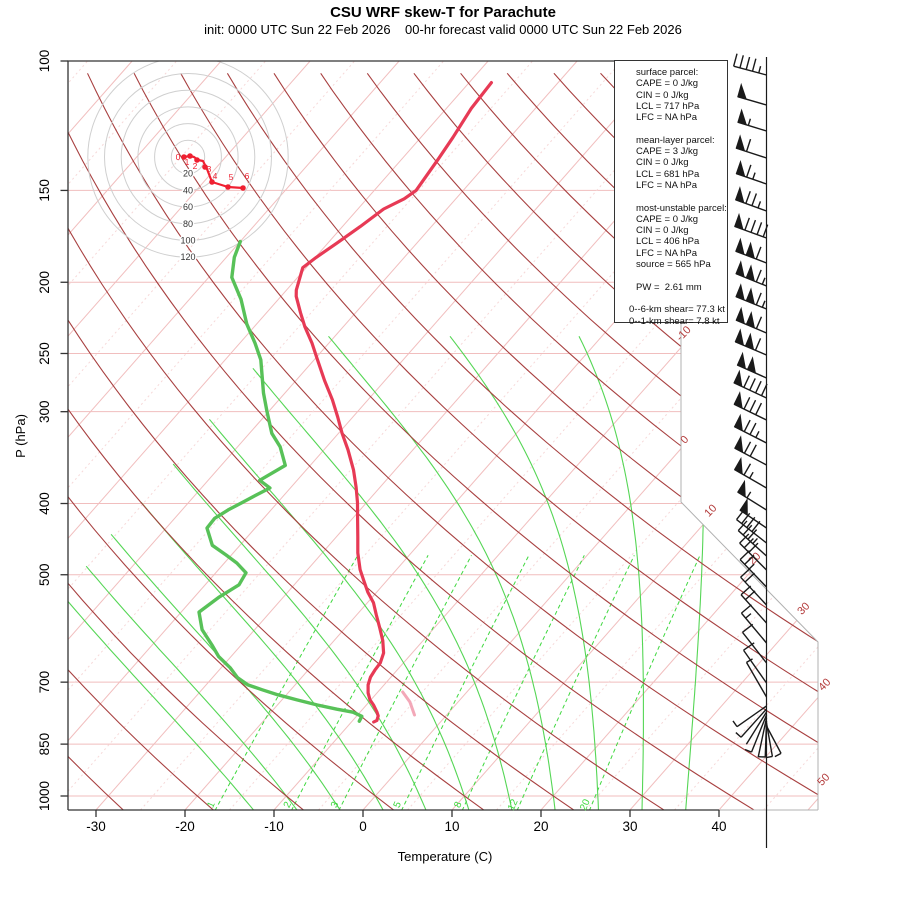  Describe the element at coordinates (681, 208) in the screenshot. I see `parcel-box-line: most-unstable parcel:` at that location.